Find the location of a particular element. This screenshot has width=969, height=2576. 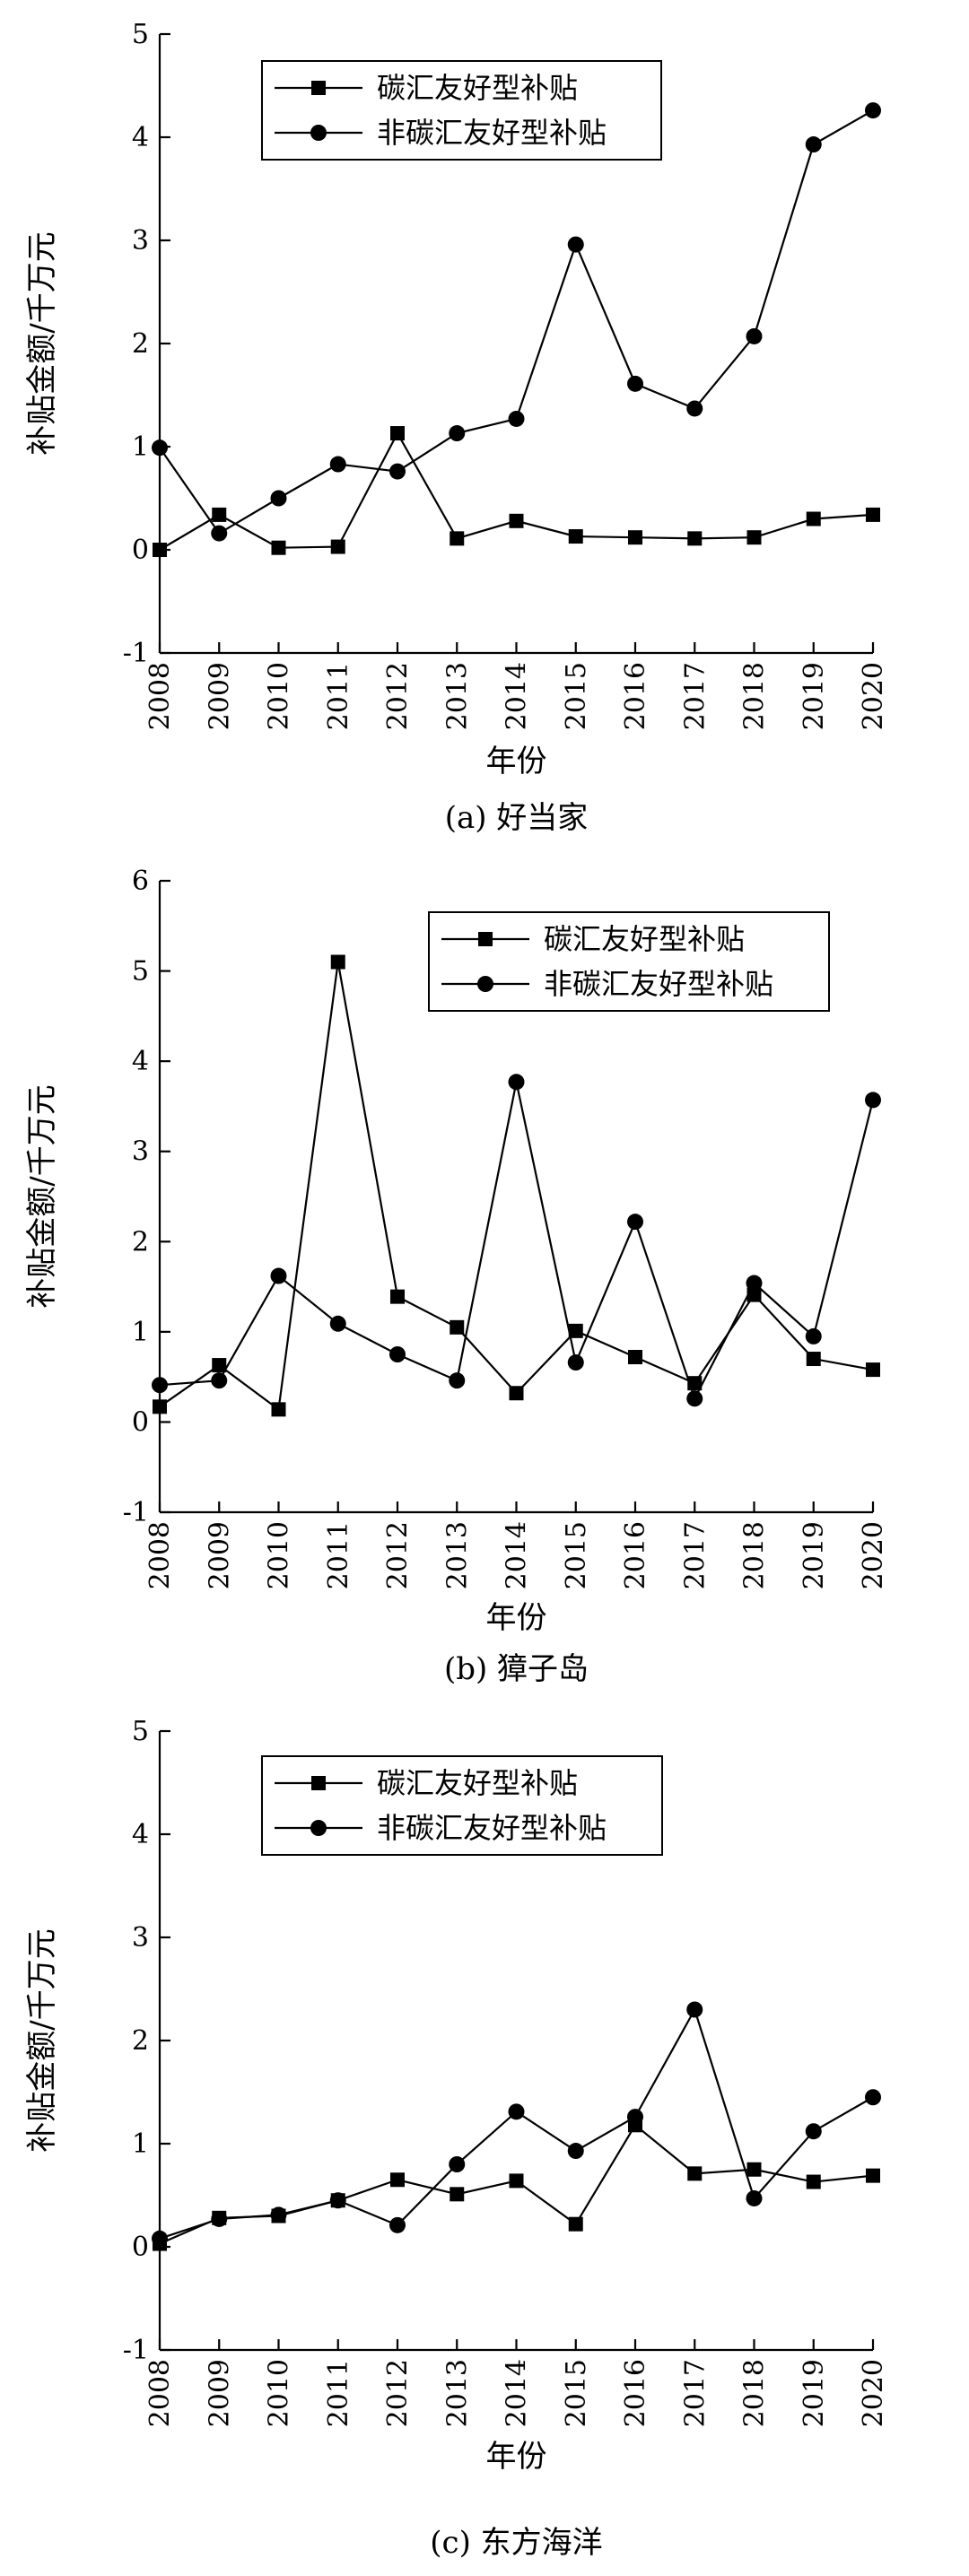

y-tick-label: -1 is located at coordinates (136, 653).